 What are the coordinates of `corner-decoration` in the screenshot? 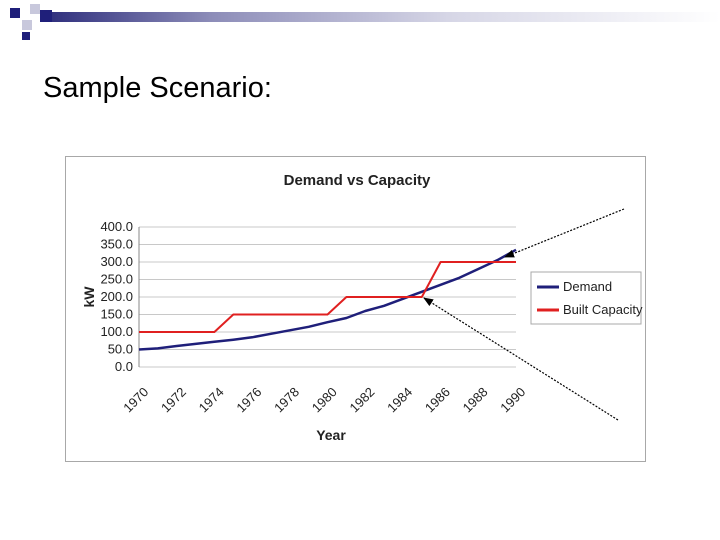 It's located at (365, 22).